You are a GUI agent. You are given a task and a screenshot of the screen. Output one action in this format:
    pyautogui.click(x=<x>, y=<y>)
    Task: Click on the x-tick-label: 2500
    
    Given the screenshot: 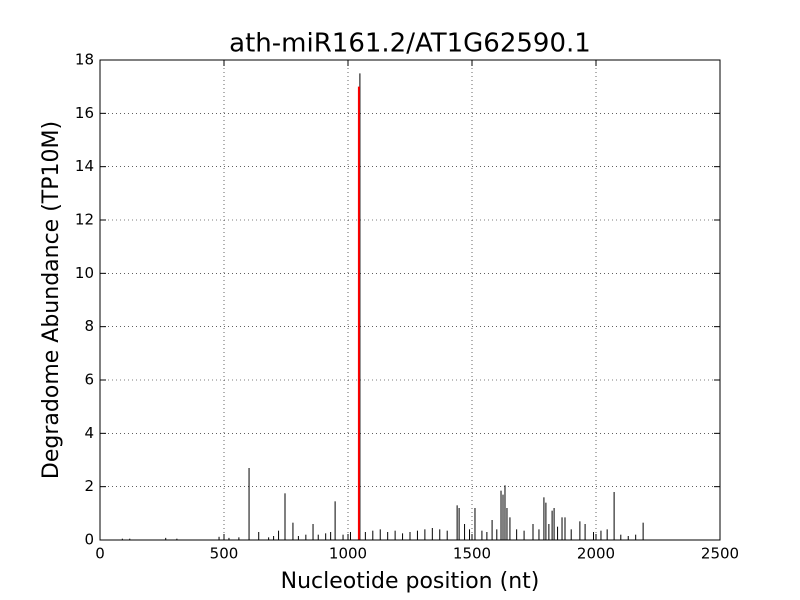 What is the action you would take?
    pyautogui.click(x=720, y=554)
    